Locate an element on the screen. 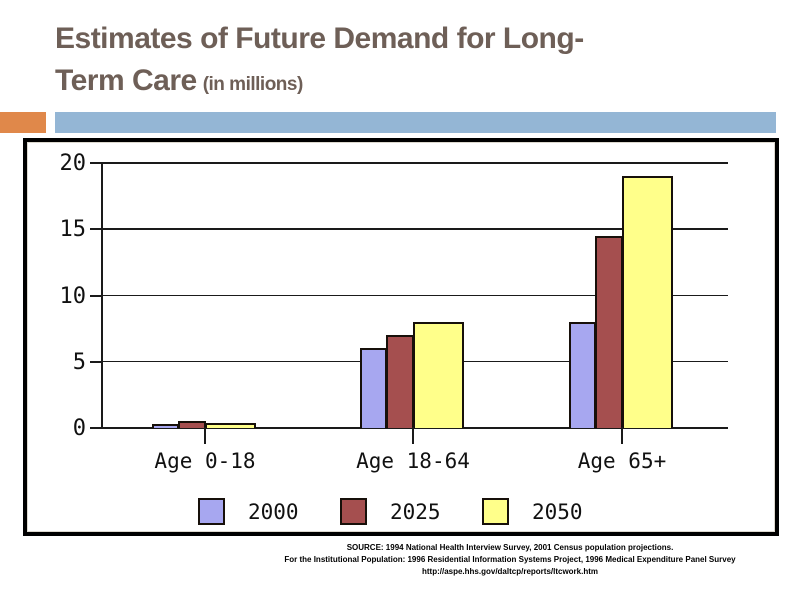 The width and height of the screenshot is (800, 600). bar-2000-age-65- is located at coordinates (582, 375).